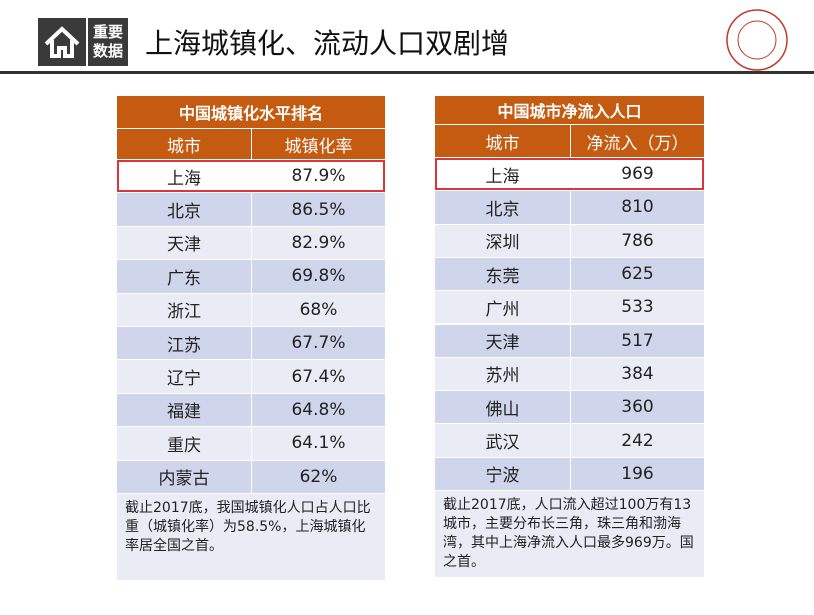 Image resolution: width=814 pixels, height=615 pixels. I want to click on table-cell: 517, so click(637, 340).